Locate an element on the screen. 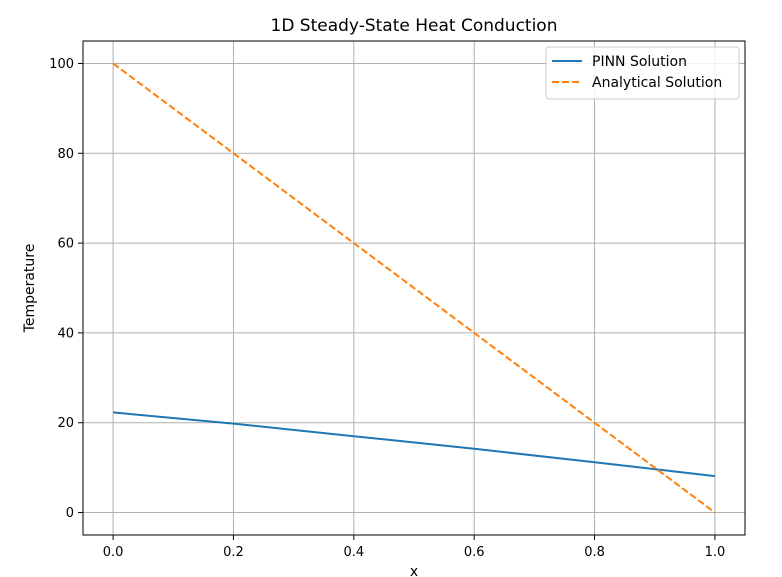 The image size is (782, 577). x-tick-label: 1.0 is located at coordinates (715, 552).